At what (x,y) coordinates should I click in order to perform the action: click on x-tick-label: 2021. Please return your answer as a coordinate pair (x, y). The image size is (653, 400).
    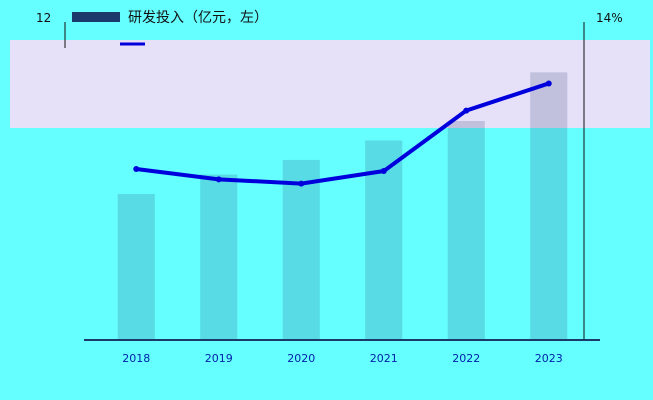
    Looking at the image, I should click on (384, 358).